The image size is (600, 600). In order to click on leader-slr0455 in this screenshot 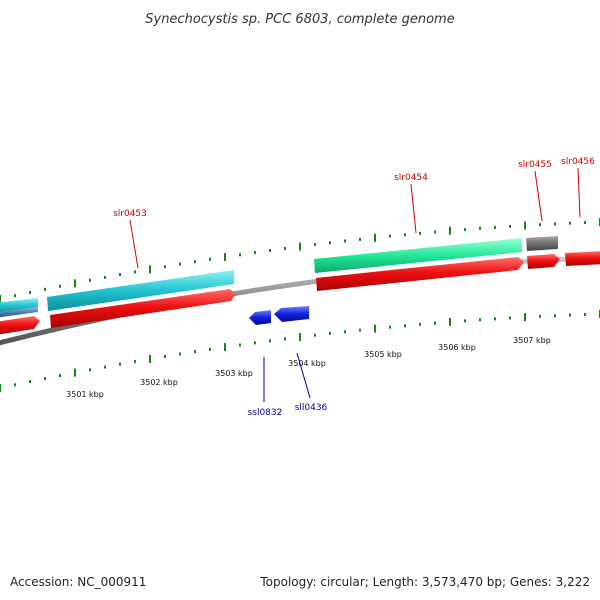, I will do `click(538, 196)`.